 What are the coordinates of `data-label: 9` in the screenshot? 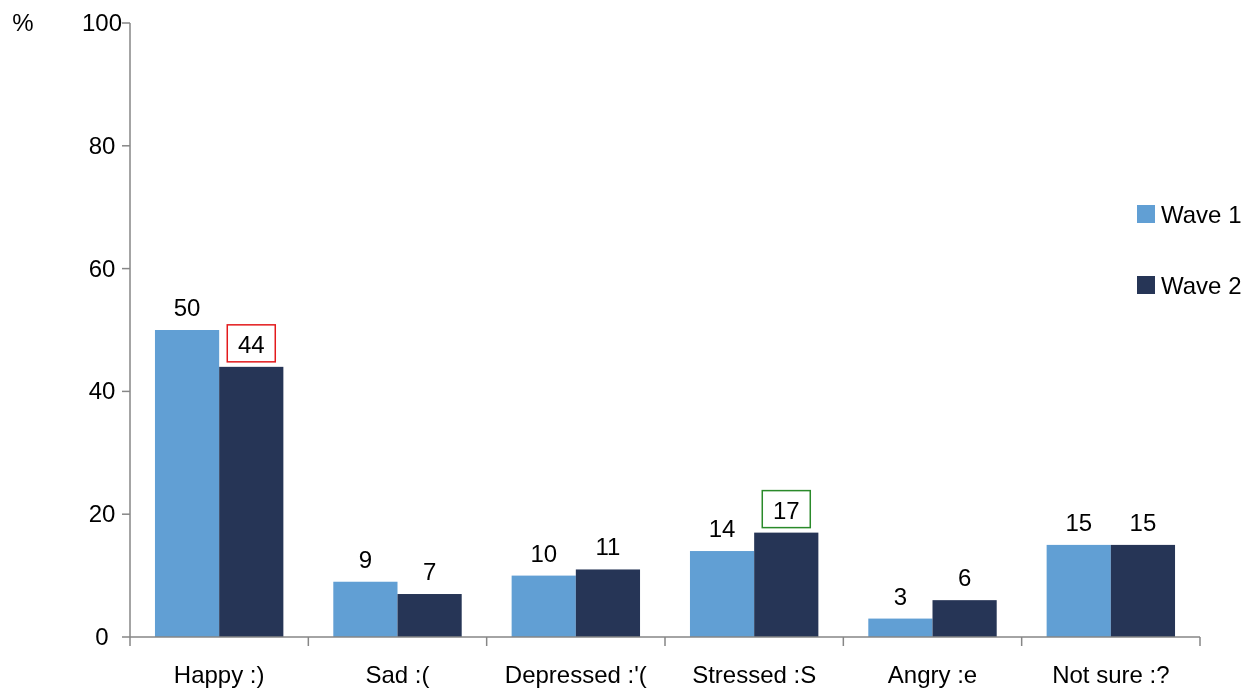 It's located at (365, 559).